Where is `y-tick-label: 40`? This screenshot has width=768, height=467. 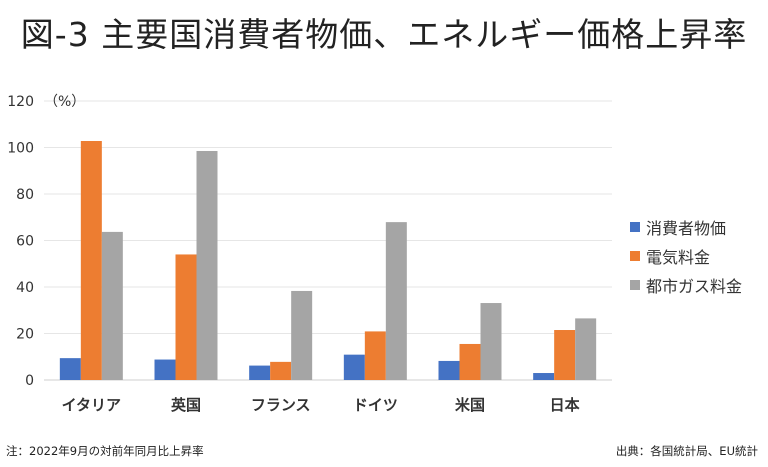 y-tick-label: 40 is located at coordinates (25, 288).